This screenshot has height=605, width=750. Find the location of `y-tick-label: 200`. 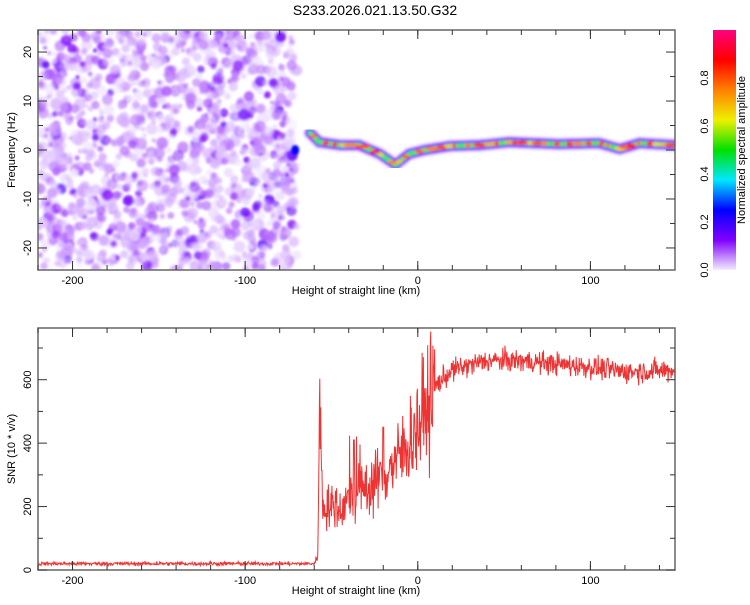

y-tick-label: 200 is located at coordinates (28, 506).